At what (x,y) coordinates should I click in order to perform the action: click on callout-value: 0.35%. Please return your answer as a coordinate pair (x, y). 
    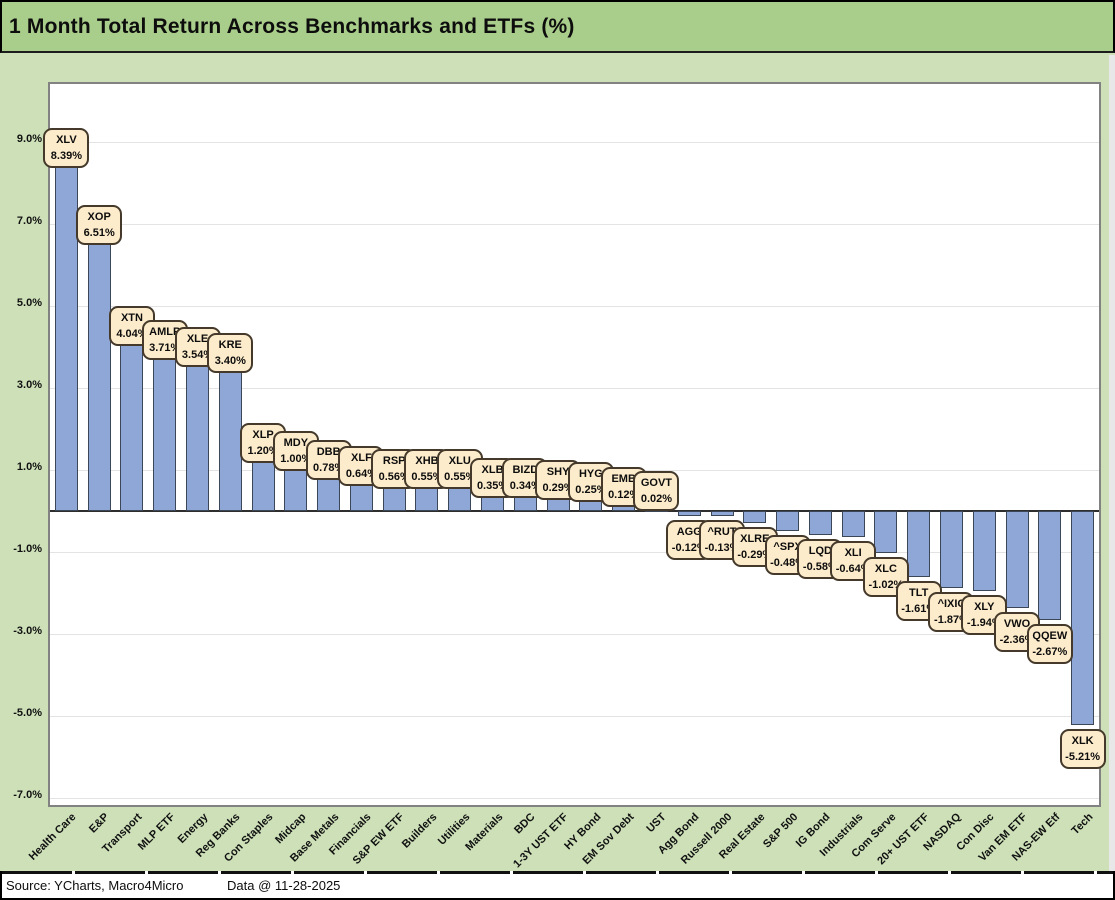
    Looking at the image, I should click on (492, 485).